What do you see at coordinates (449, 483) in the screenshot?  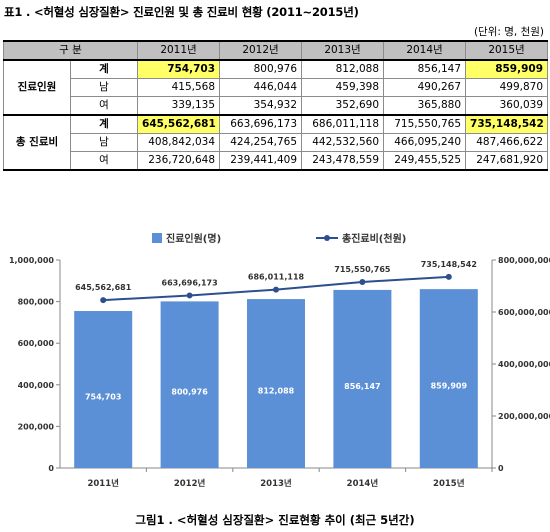 I see `x-tick-label: 2015년` at bounding box center [449, 483].